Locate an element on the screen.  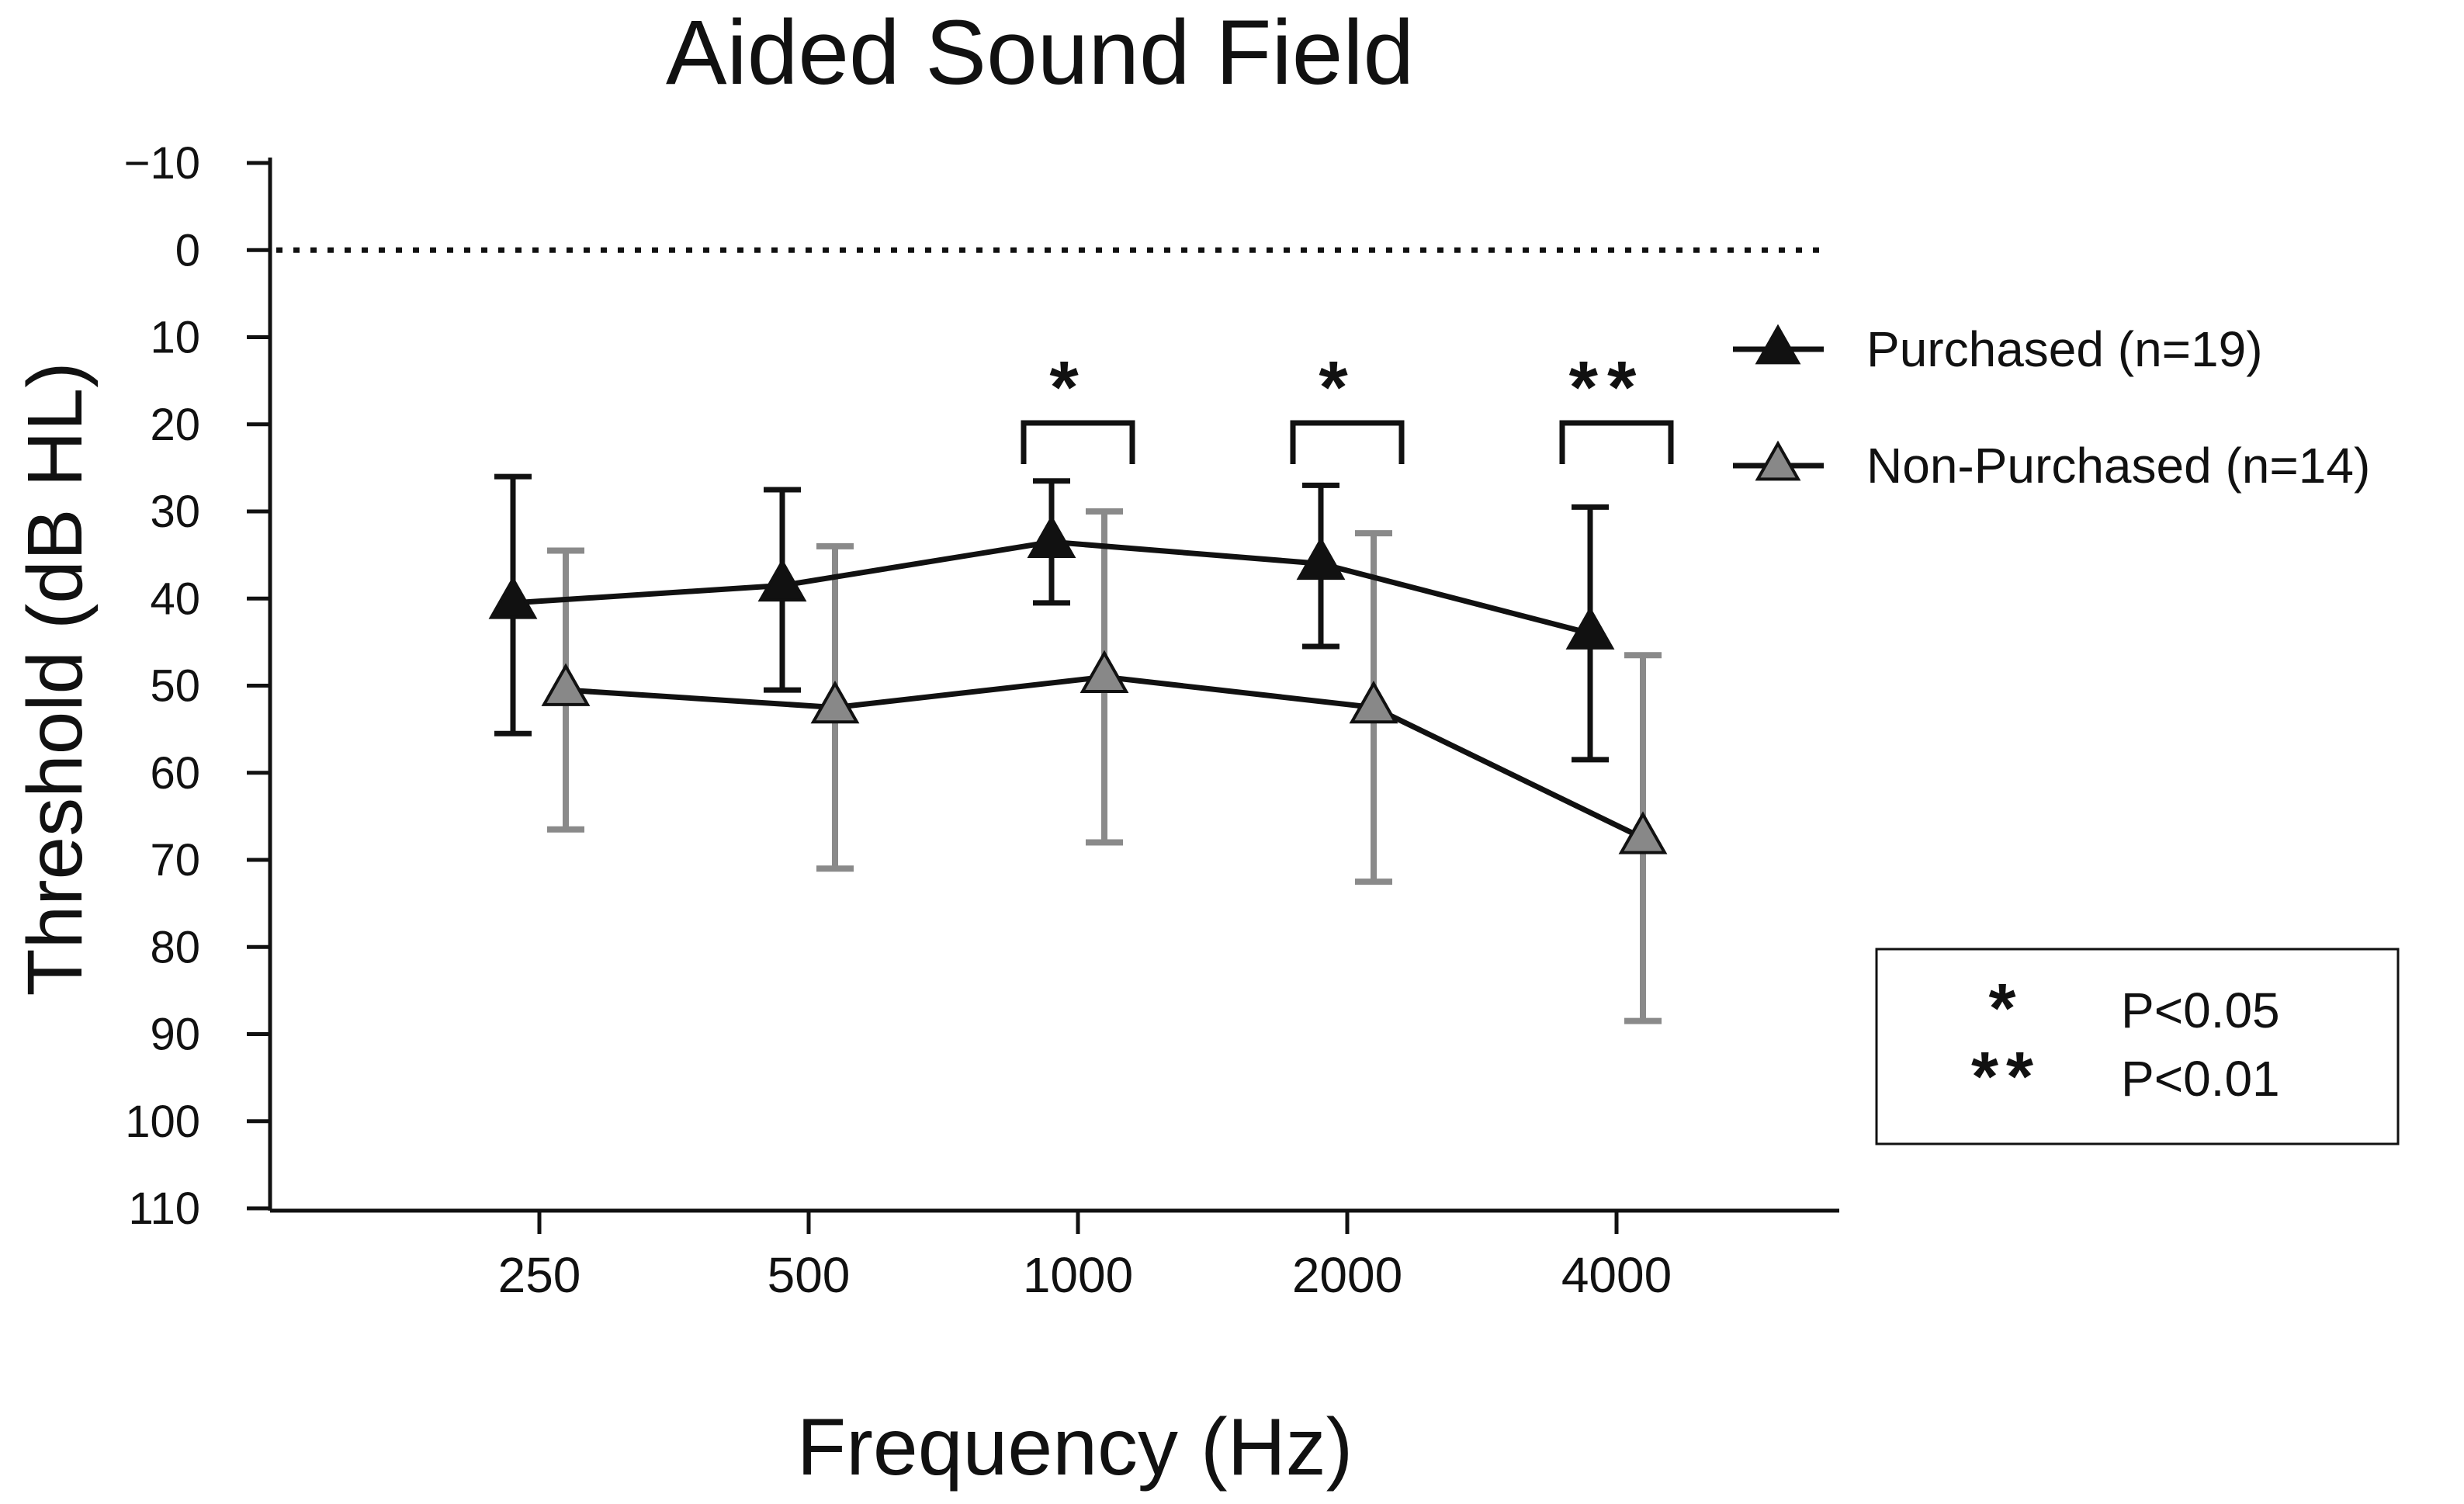
y-tick-label: 60 is located at coordinates (175, 773).